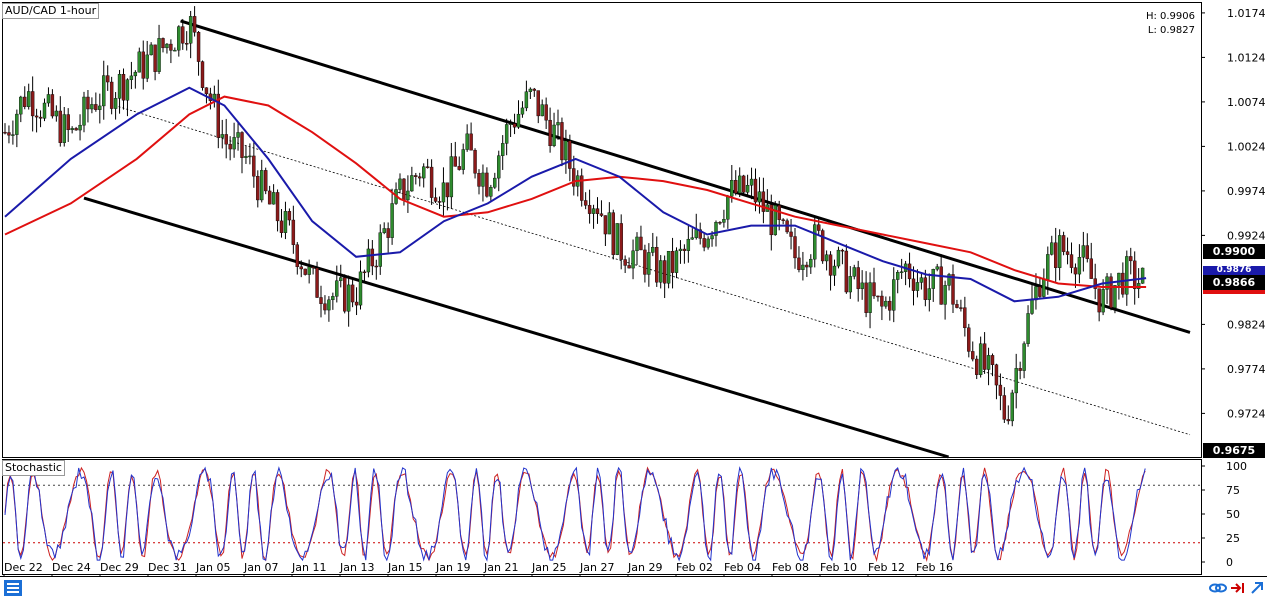  Describe the element at coordinates (633, 588) in the screenshot. I see `status-bar` at that location.